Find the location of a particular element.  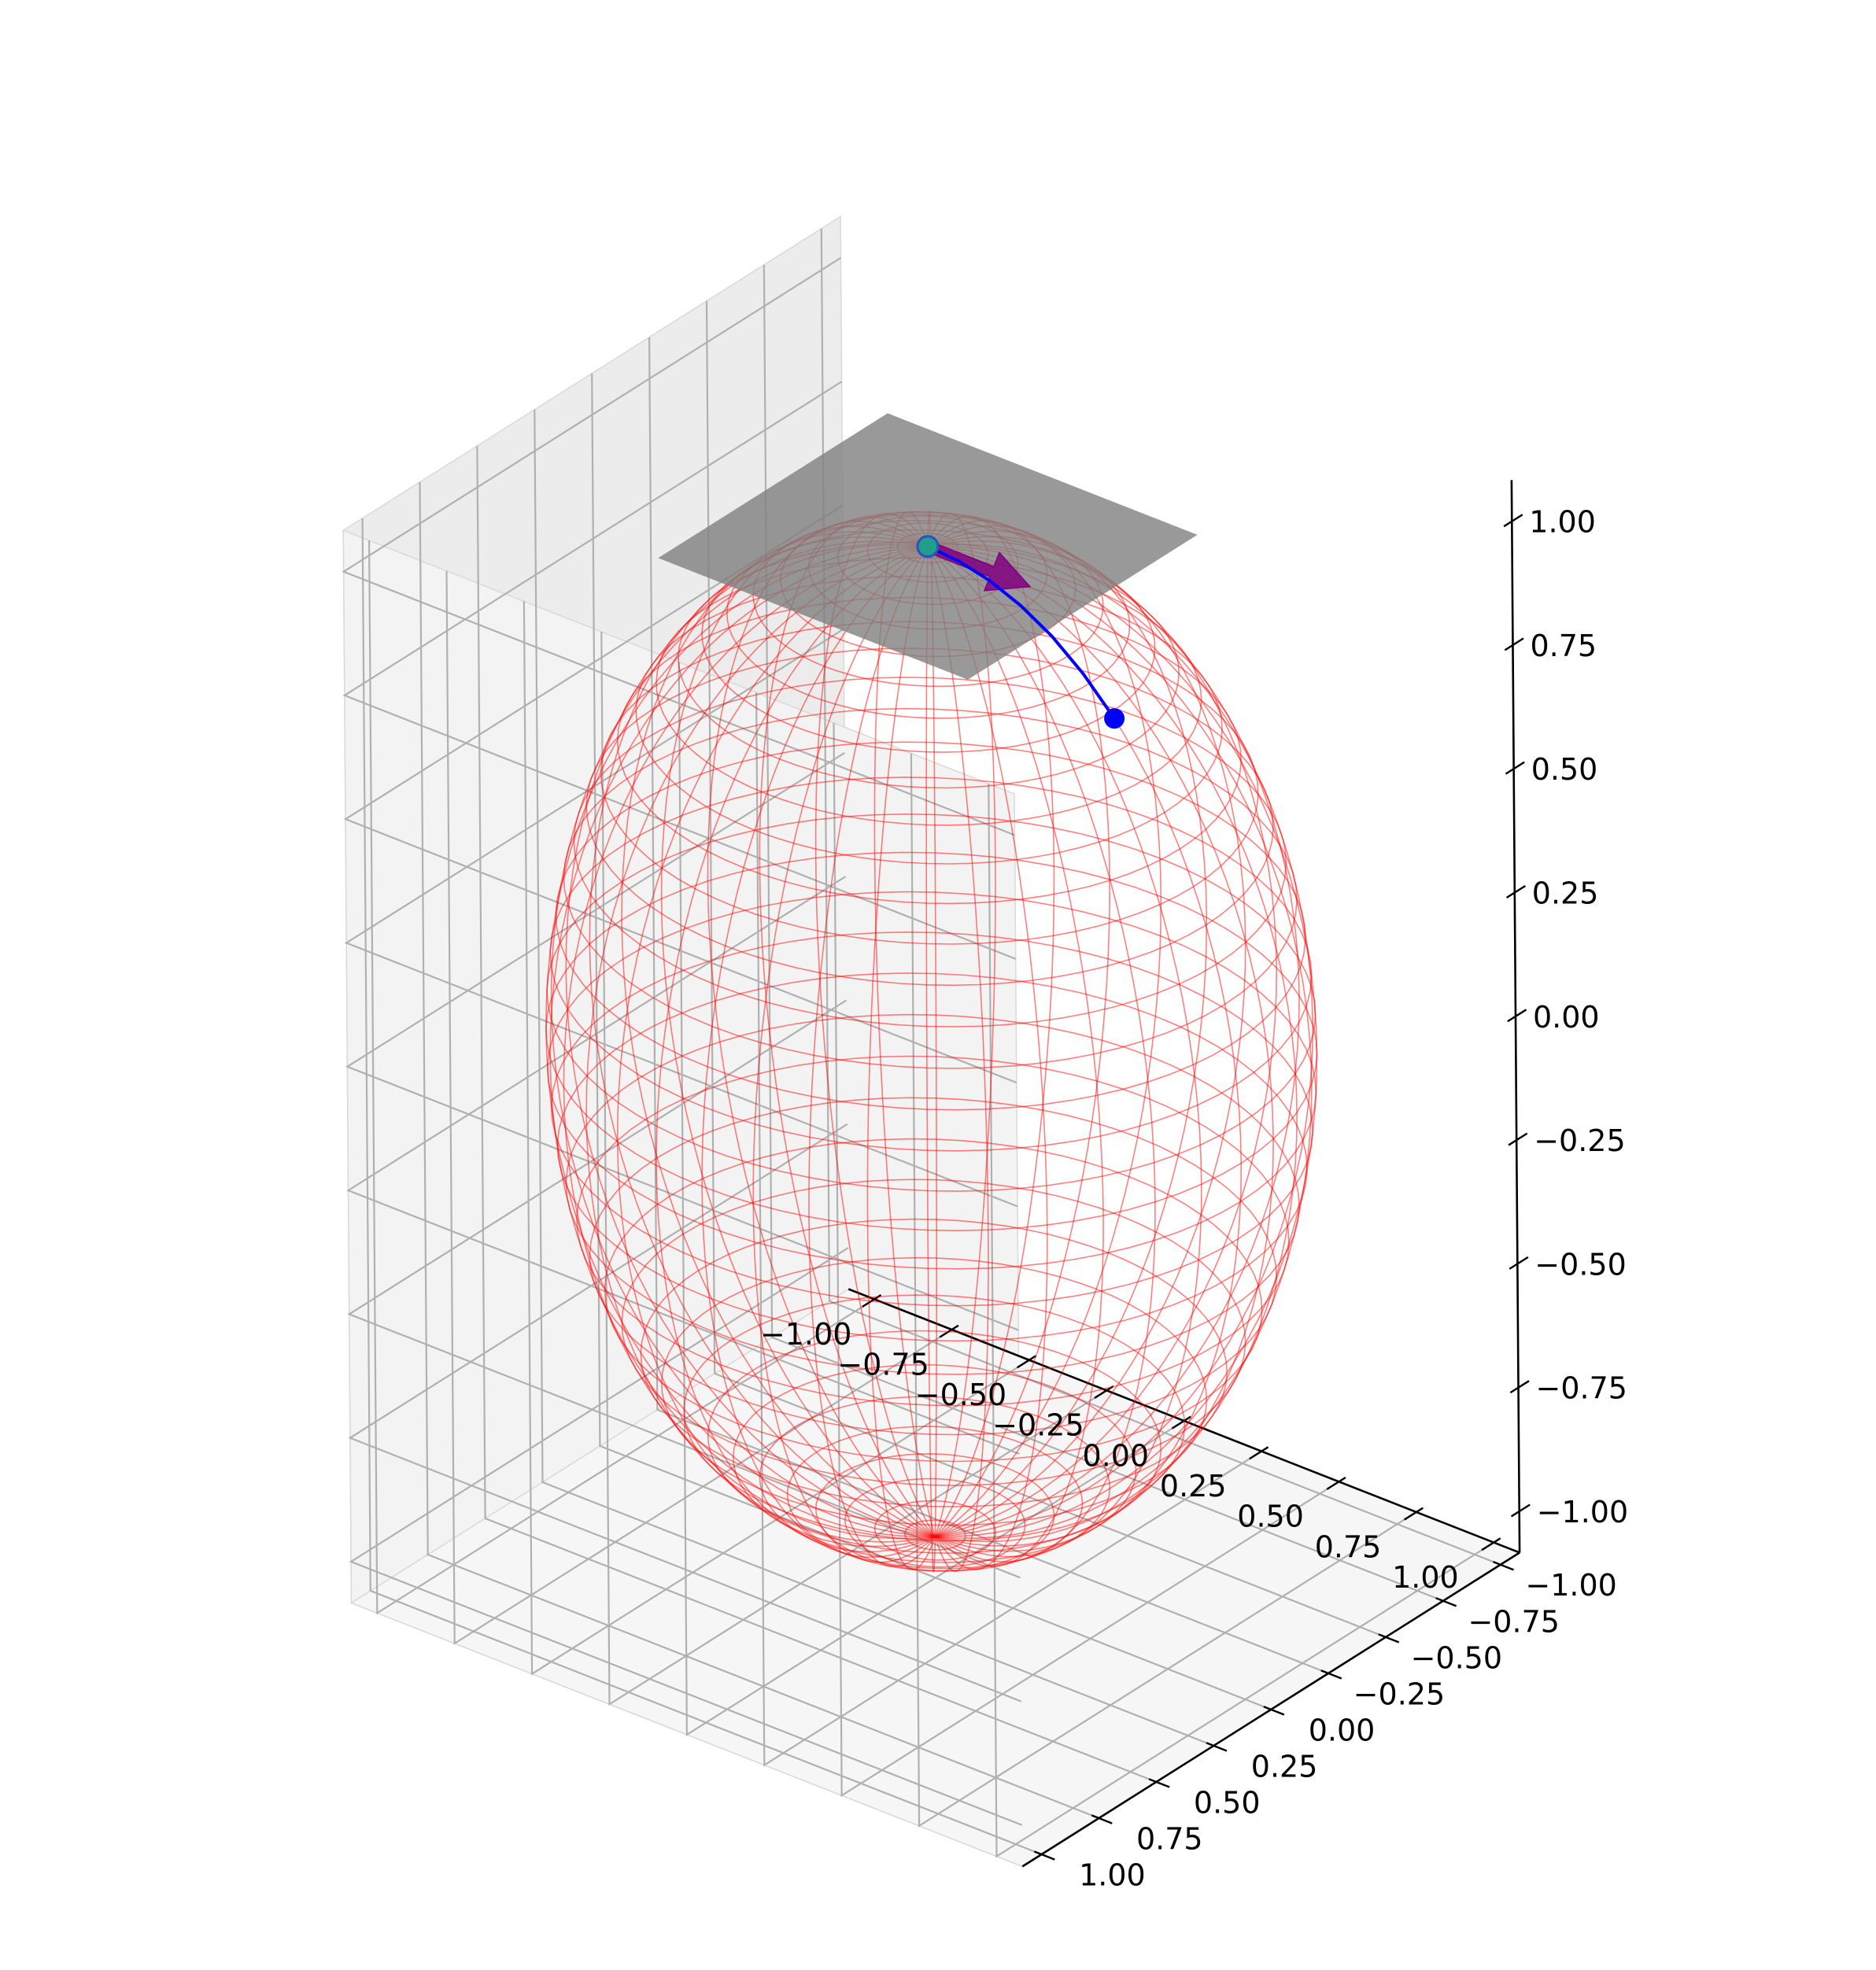

y-tick-label: 0.75 is located at coordinates (1169, 1838).